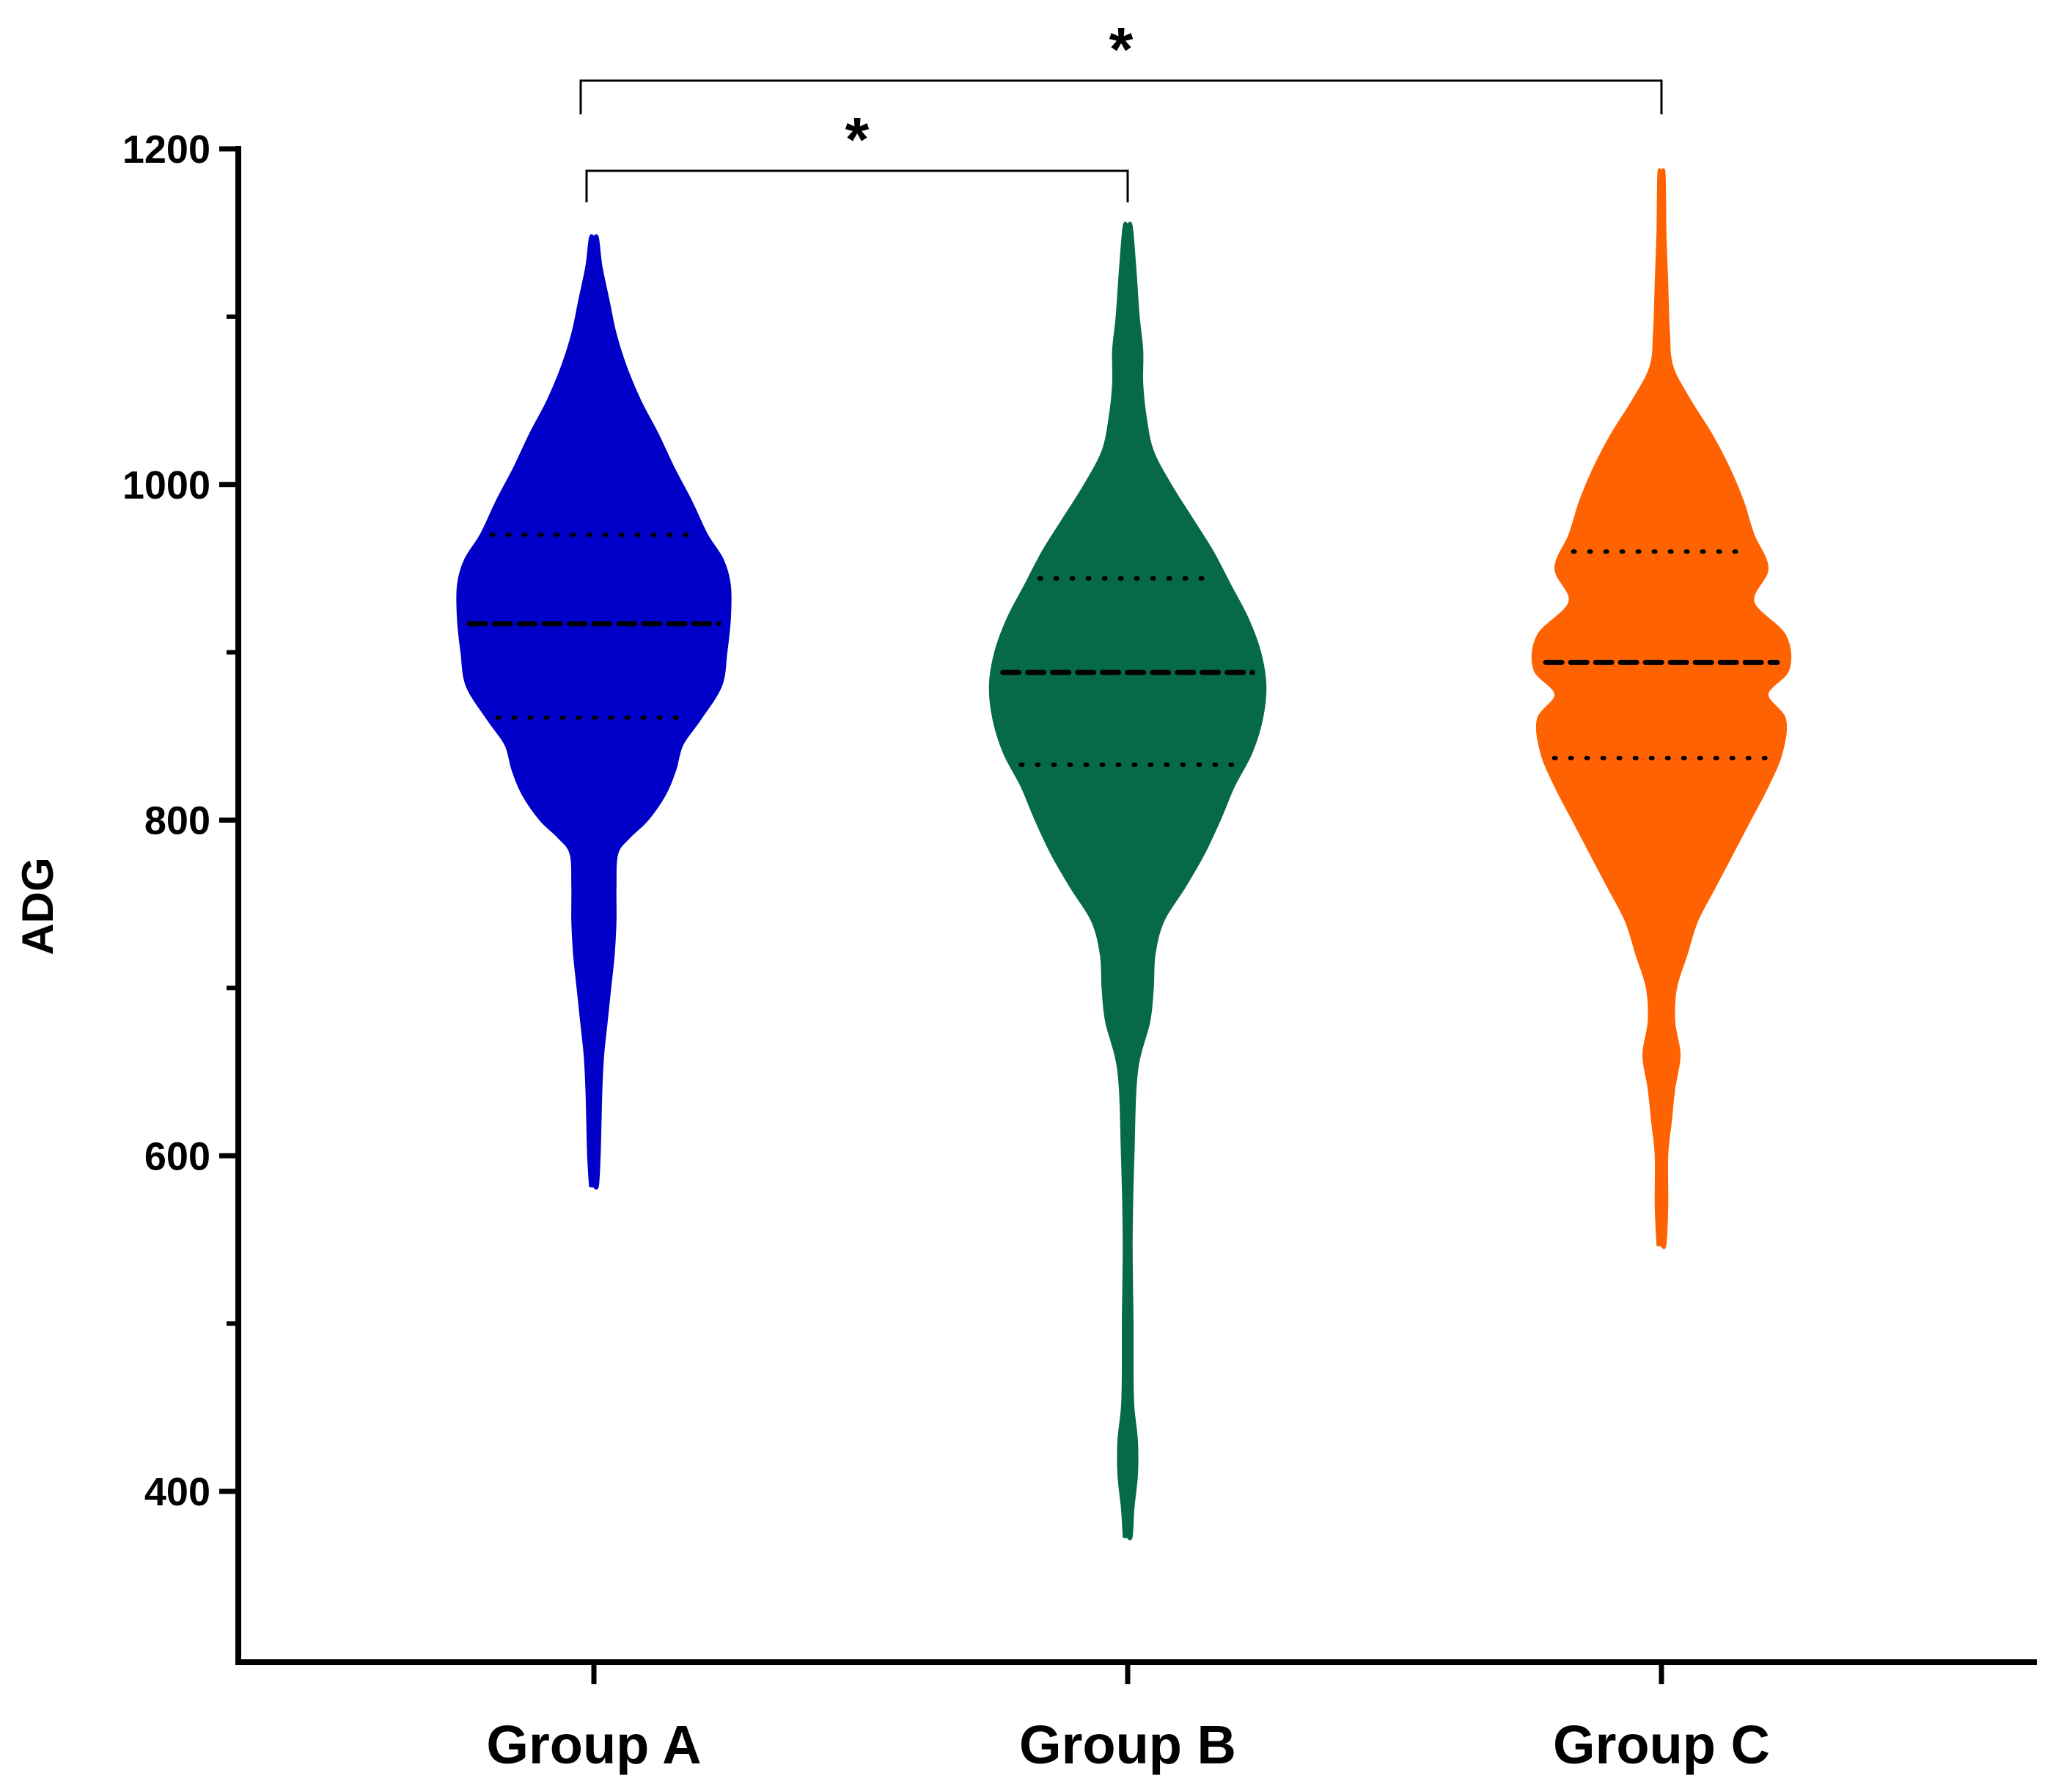 Image resolution: width=2053 pixels, height=1792 pixels. I want to click on violin-group-a, so click(594, 712).